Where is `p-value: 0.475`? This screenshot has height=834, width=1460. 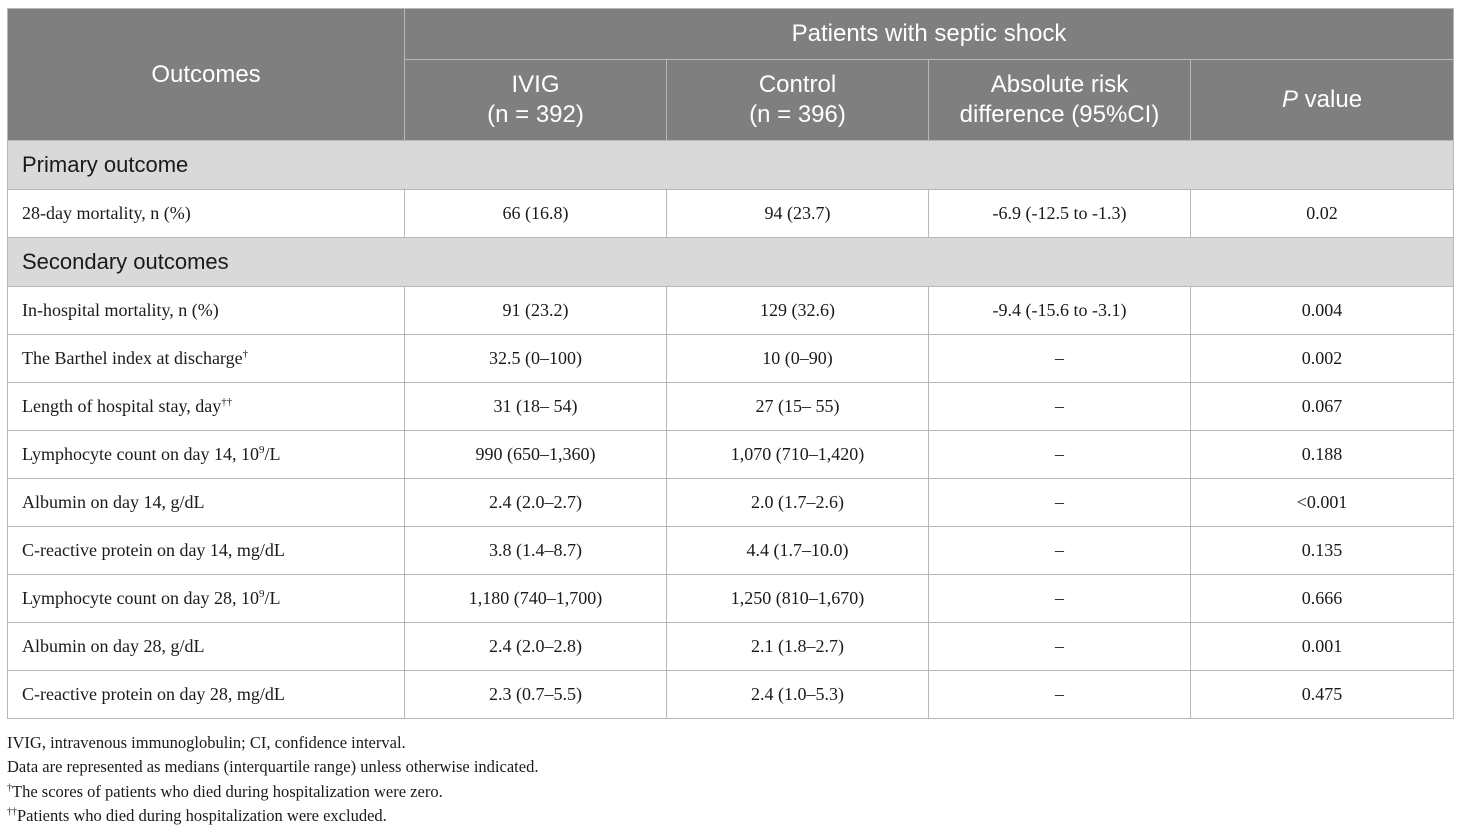
p-value: 0.475 is located at coordinates (1322, 694).